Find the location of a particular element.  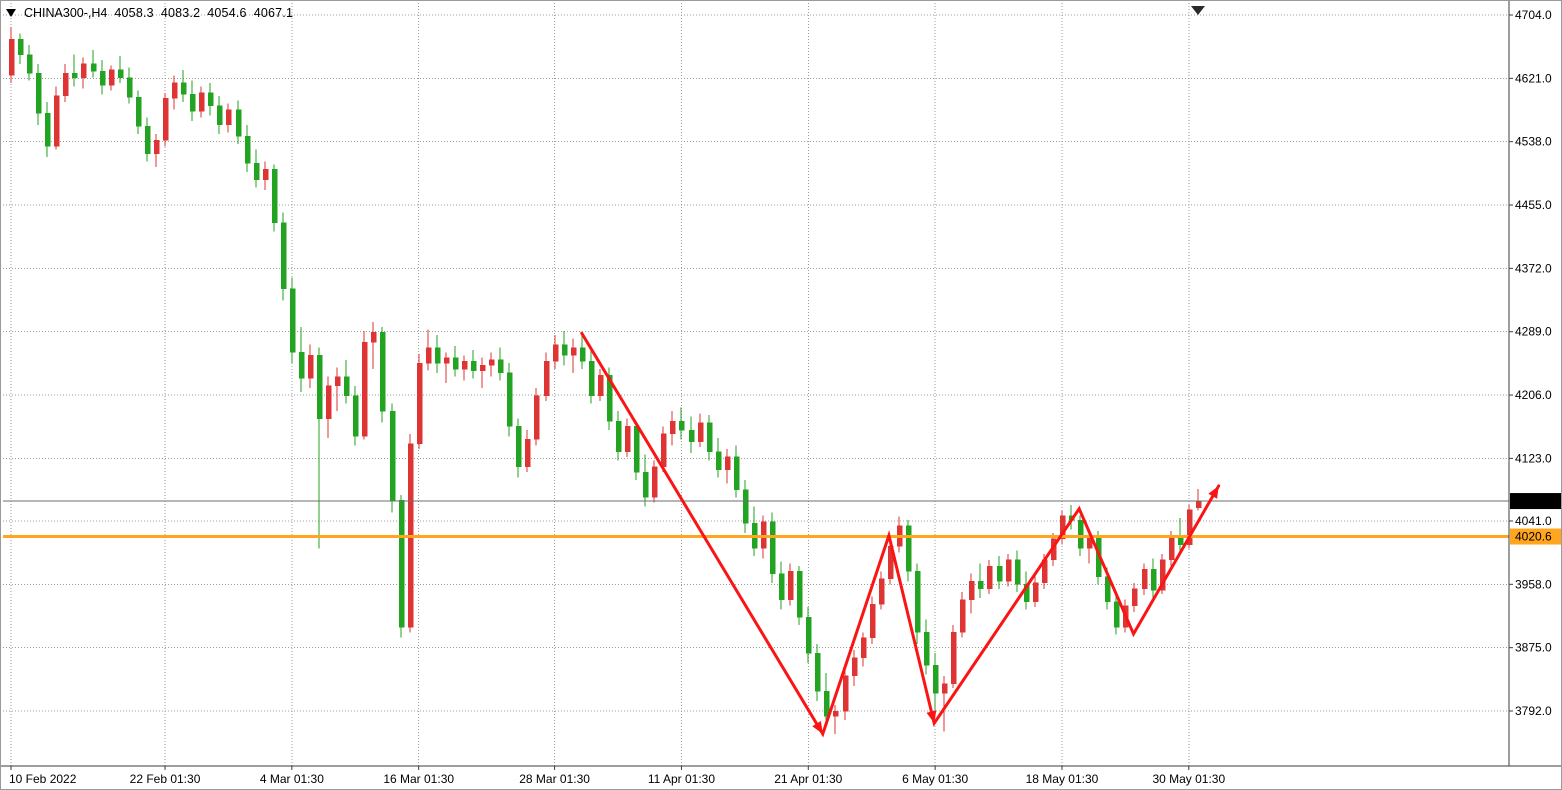

svg-text: 4020.6 is located at coordinates (1533, 537).